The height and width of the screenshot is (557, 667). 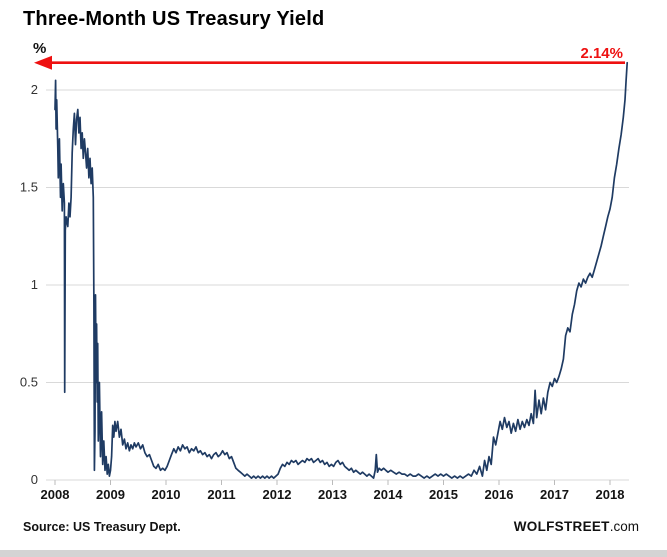 I want to click on x-tick-label: 2009, so click(x=110, y=494).